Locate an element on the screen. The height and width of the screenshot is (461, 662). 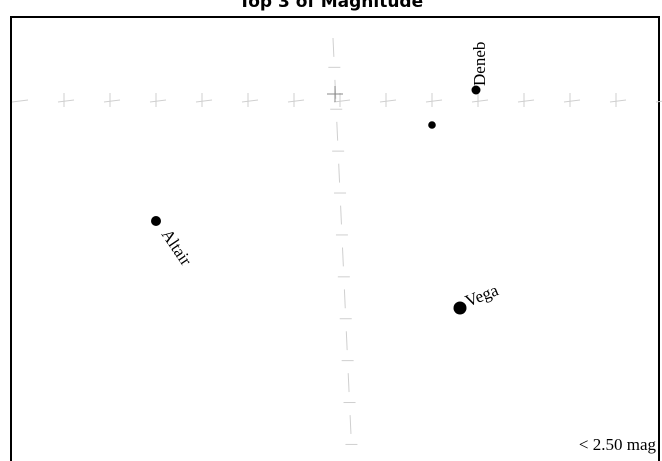
star-deneb: Deneb is located at coordinates (479, 68).